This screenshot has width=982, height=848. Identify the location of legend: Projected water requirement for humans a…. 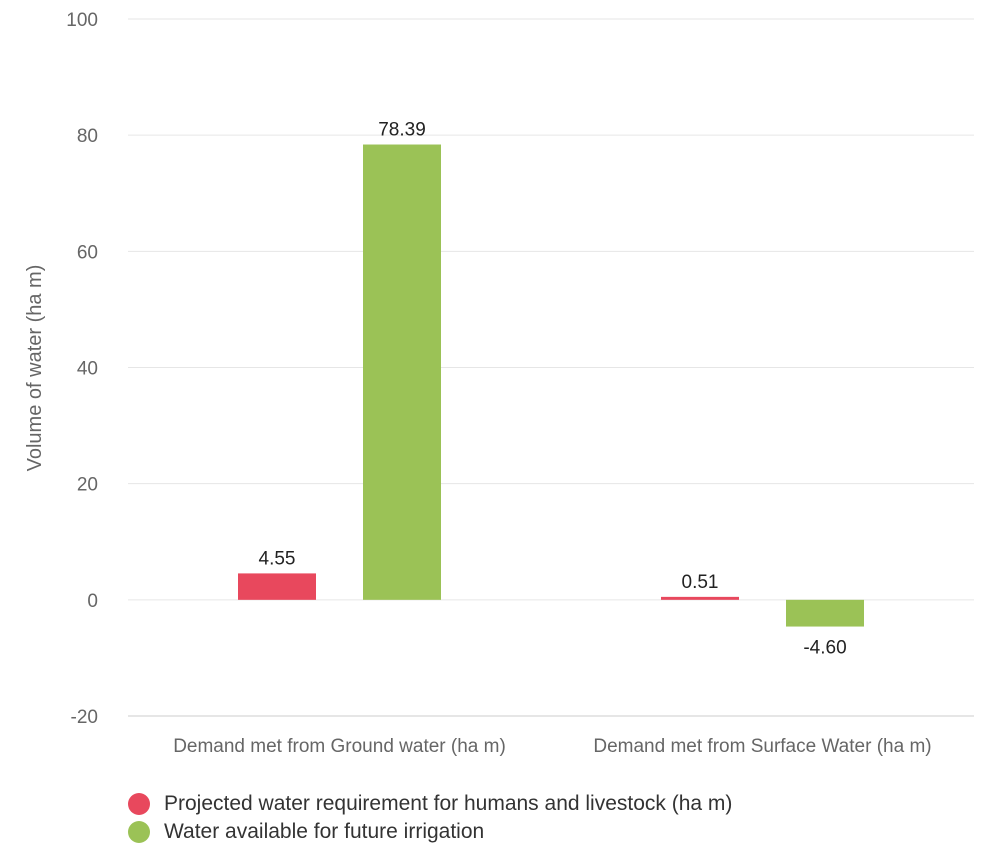
(430, 818).